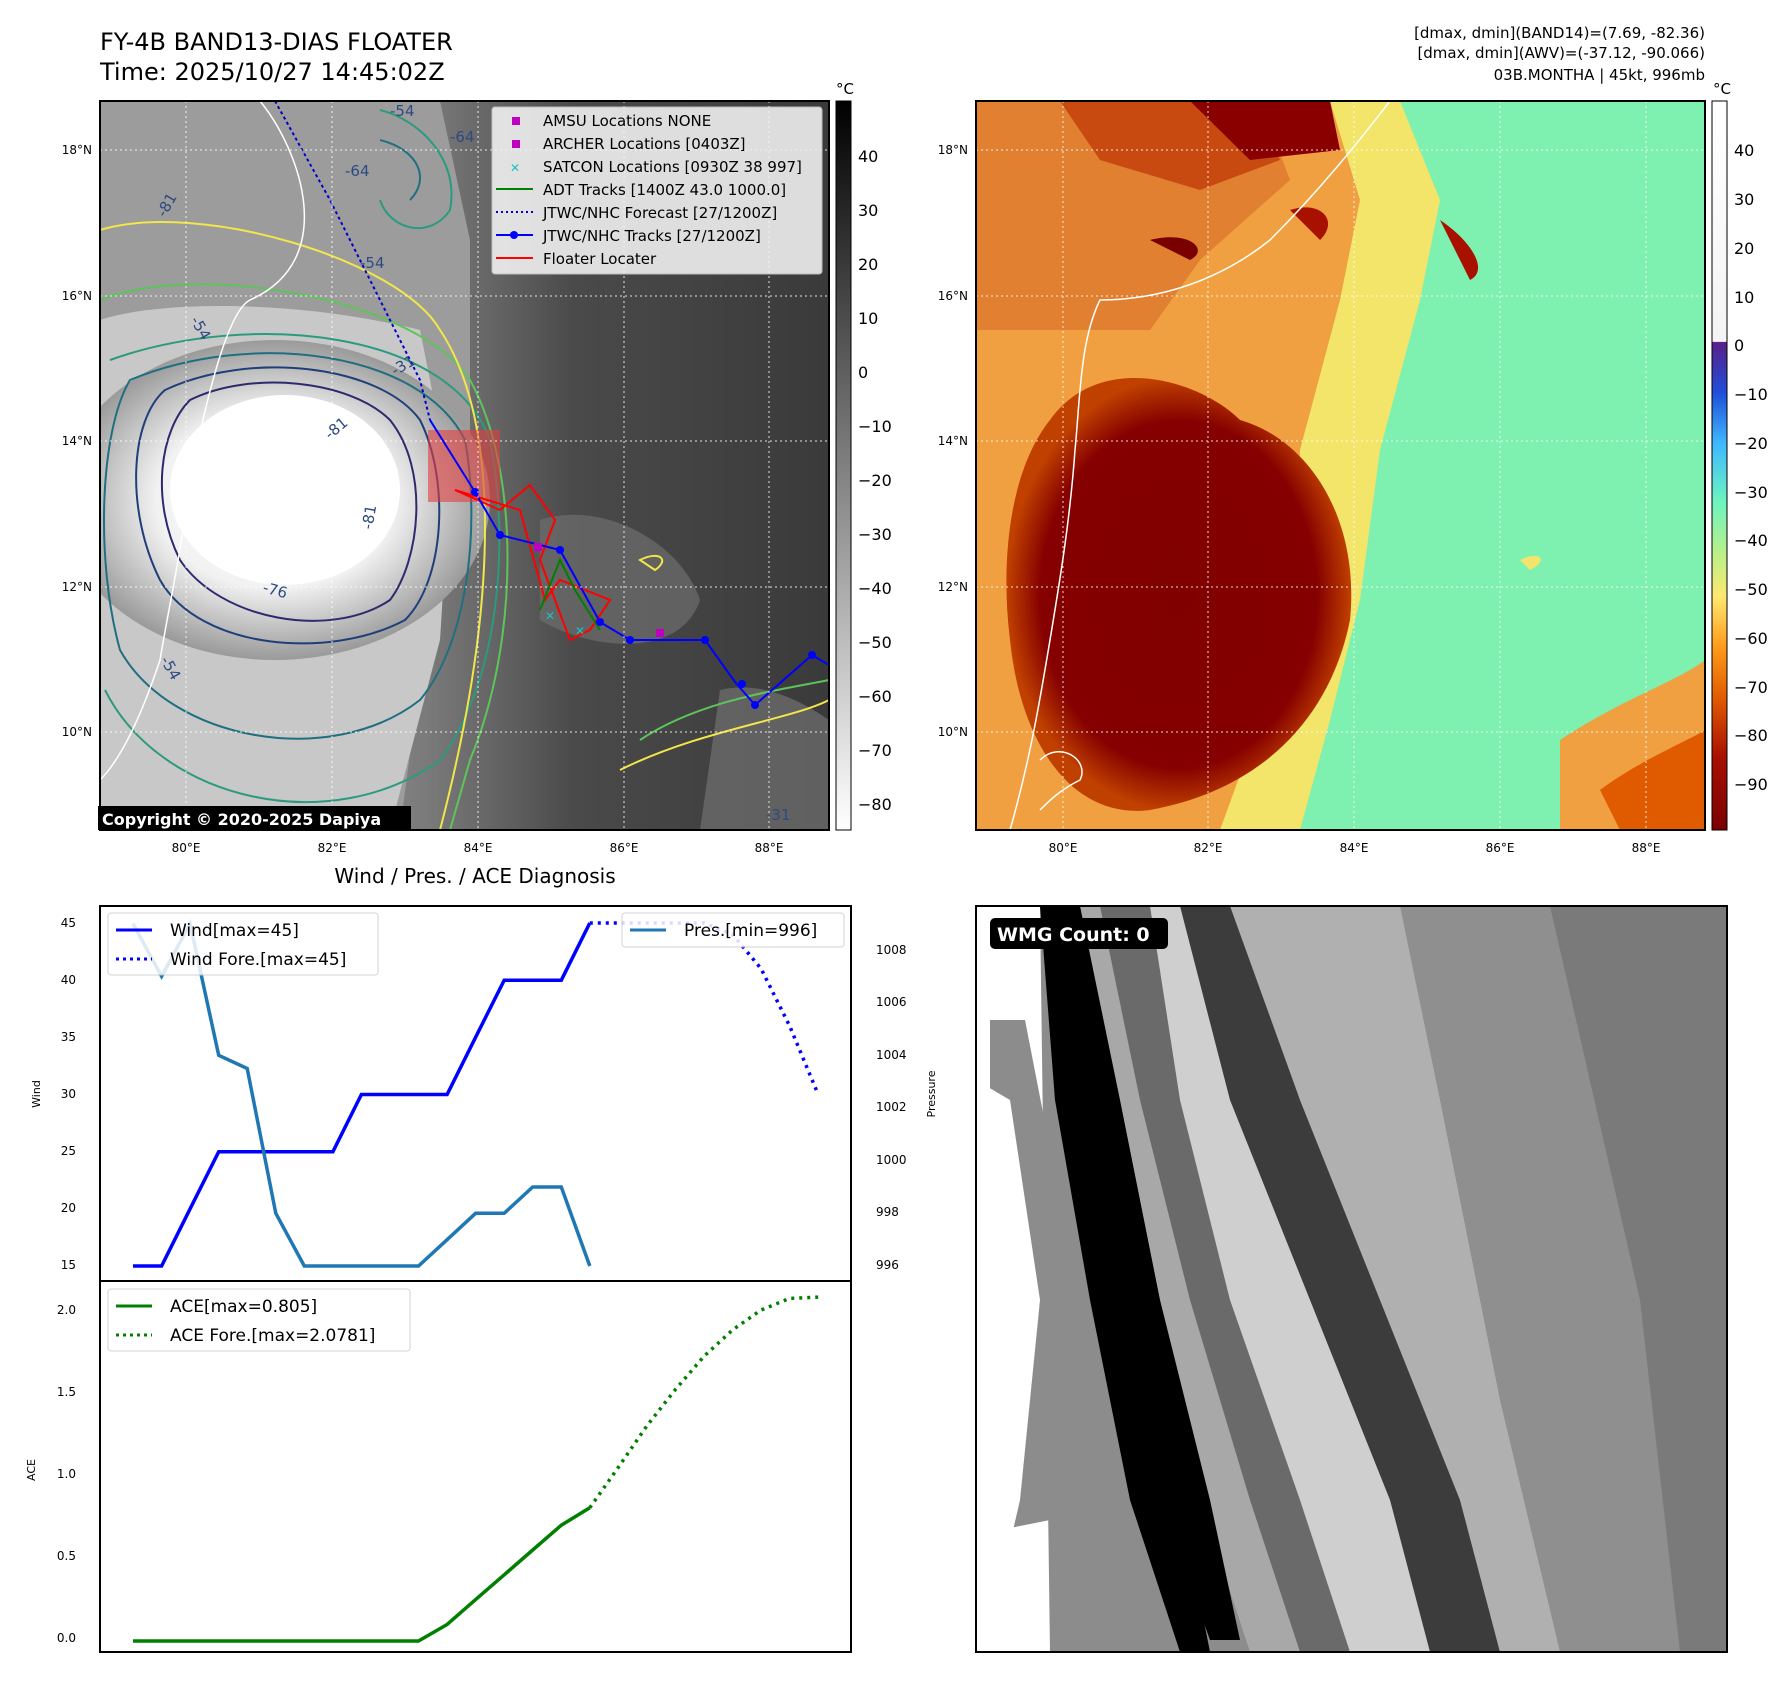 The image size is (1792, 1690). I want to click on legend-label-amsu: AMSU Locations NONE, so click(627, 121).